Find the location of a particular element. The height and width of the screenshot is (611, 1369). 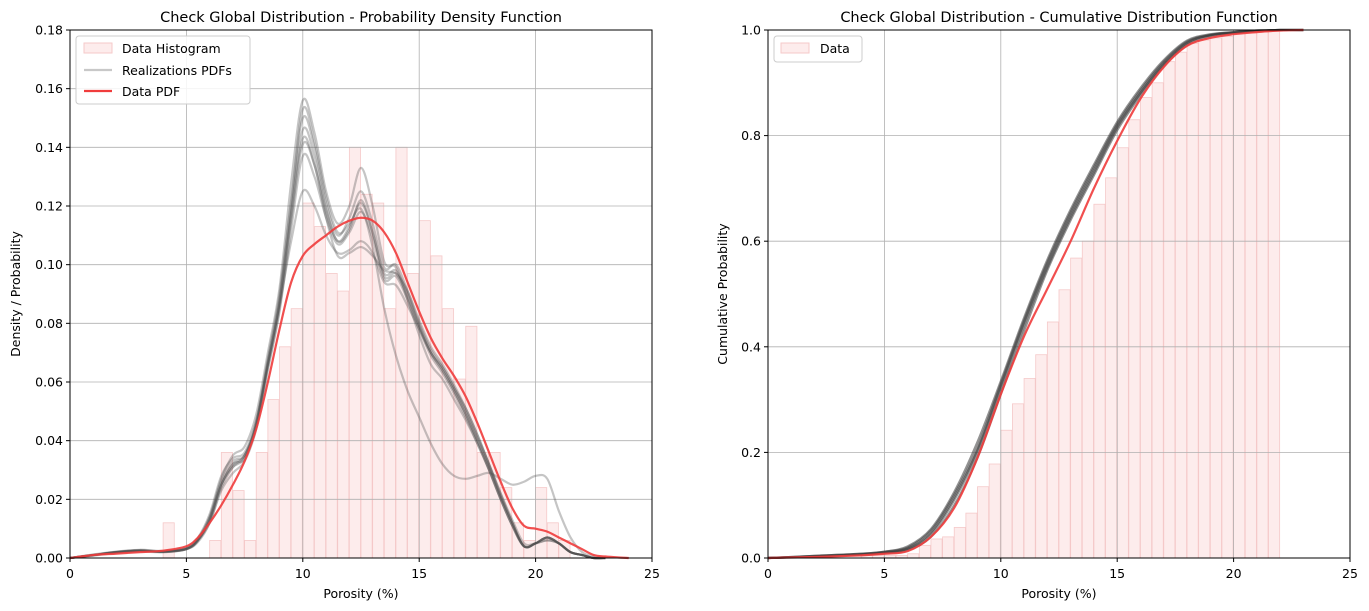

cdf-y-axis-label: Cumulative Probability is located at coordinates (722, 294).